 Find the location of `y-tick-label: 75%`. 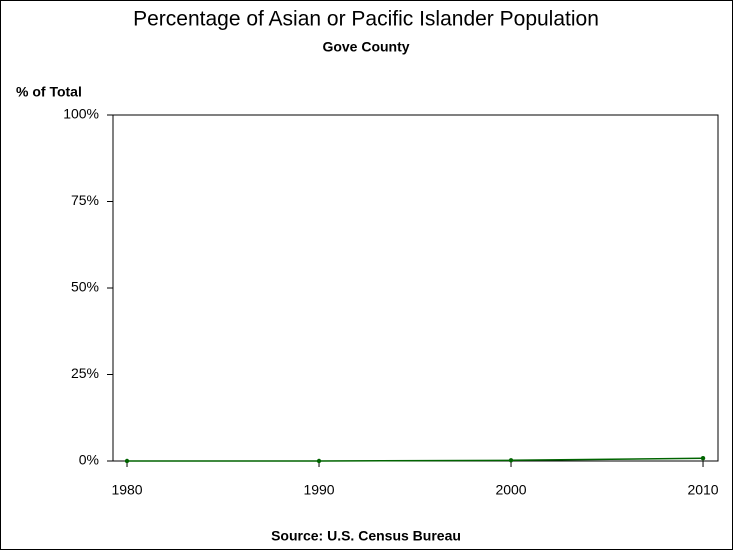

y-tick-label: 75% is located at coordinates (85, 200).